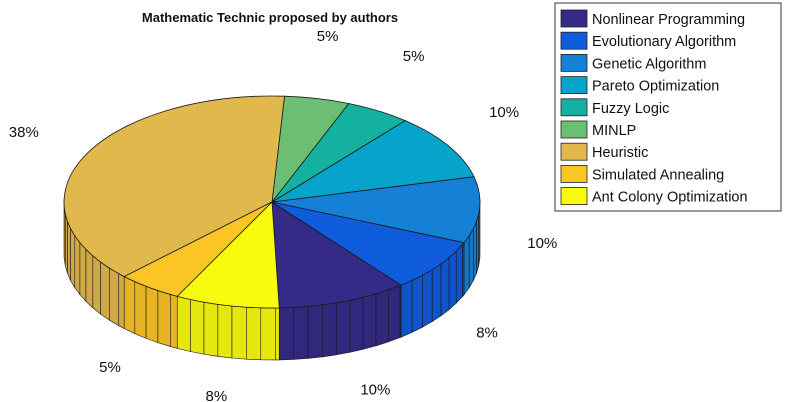  I want to click on slice-label-4: 5%, so click(414, 56).